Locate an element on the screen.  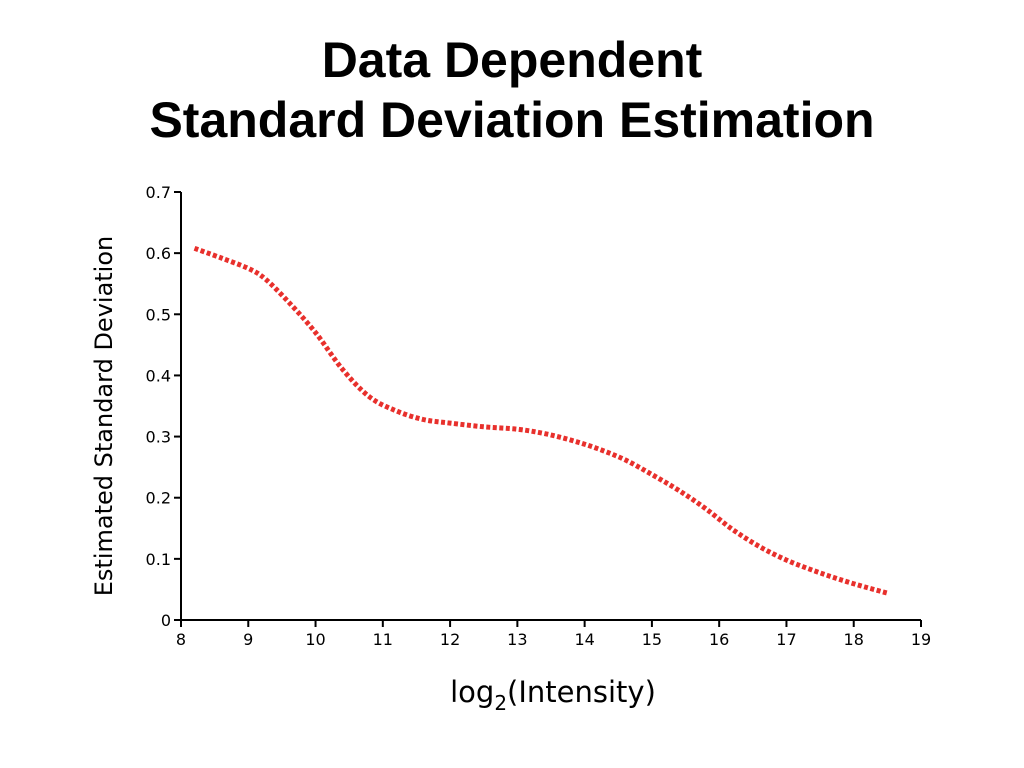
x-tick-label: 14 is located at coordinates (584, 639).